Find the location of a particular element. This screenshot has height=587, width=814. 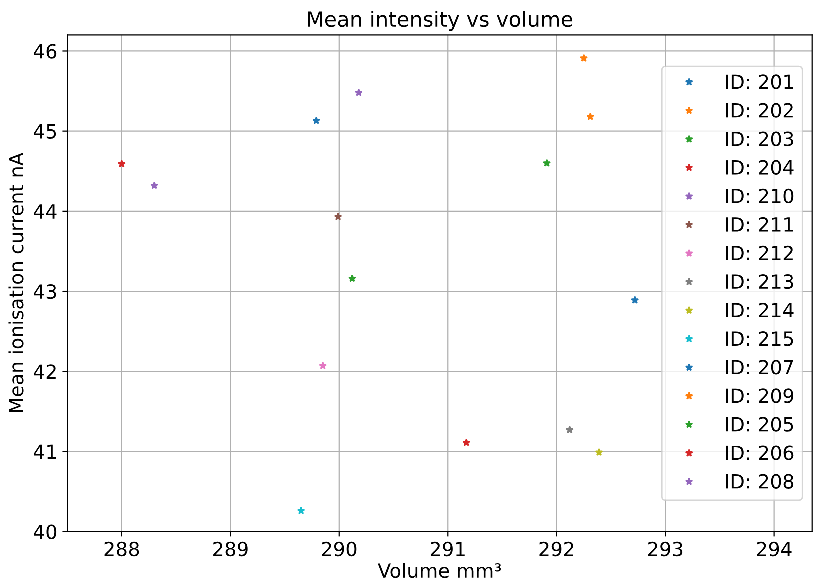

legend-label: ID: 206 is located at coordinates (760, 453).